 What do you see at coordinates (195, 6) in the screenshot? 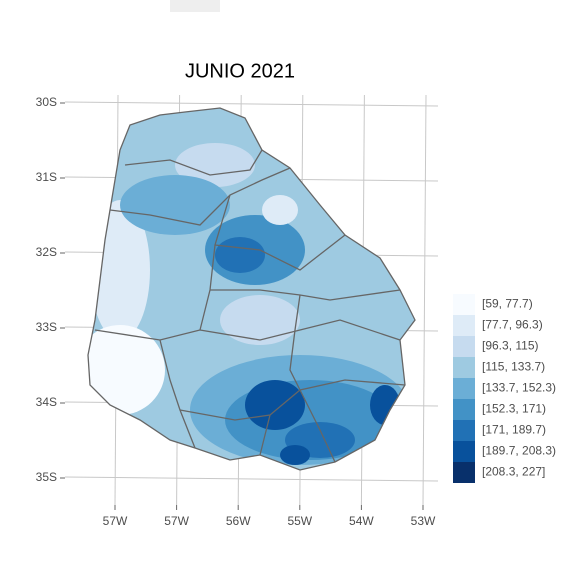
I see `scroll-tab` at bounding box center [195, 6].